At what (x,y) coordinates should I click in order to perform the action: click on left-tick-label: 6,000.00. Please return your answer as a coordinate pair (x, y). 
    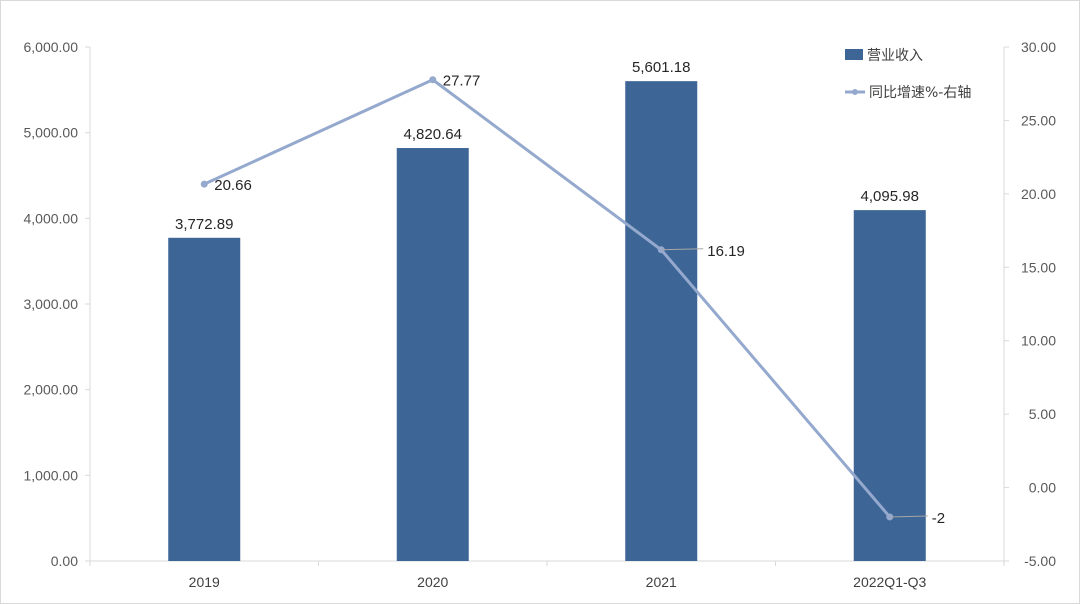
    Looking at the image, I should click on (51, 47).